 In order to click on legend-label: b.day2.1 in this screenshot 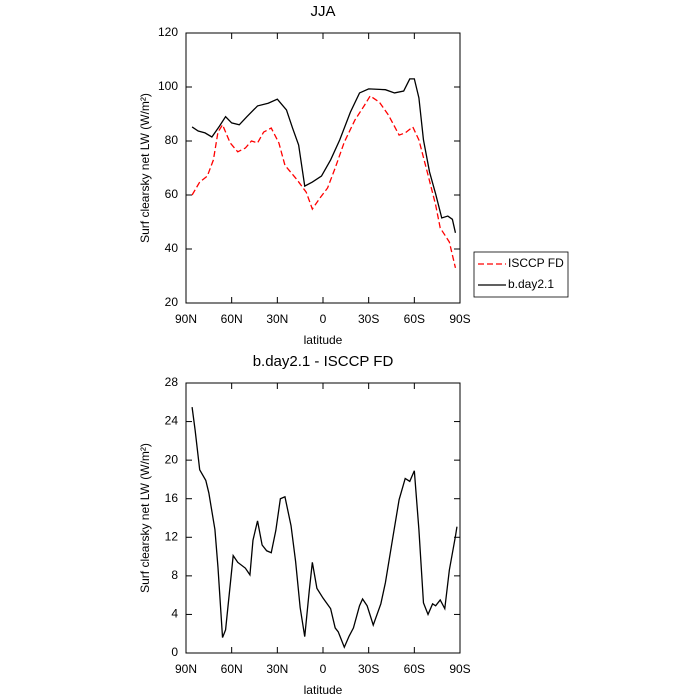, I will do `click(531, 284)`.